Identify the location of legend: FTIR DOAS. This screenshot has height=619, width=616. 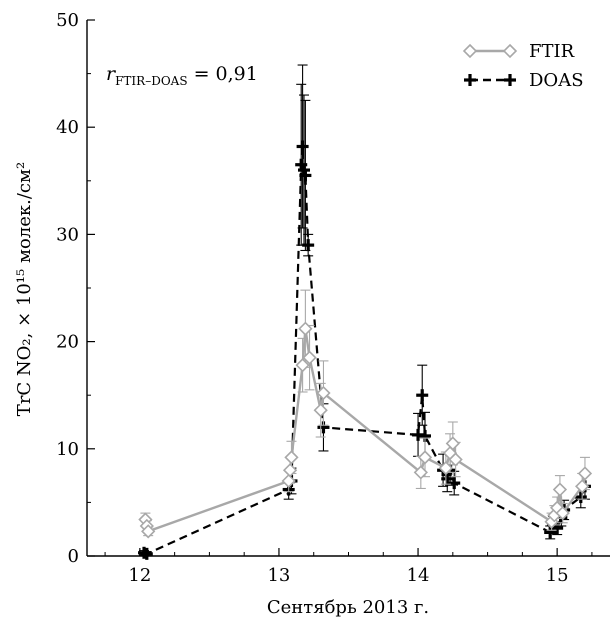
(523, 66).